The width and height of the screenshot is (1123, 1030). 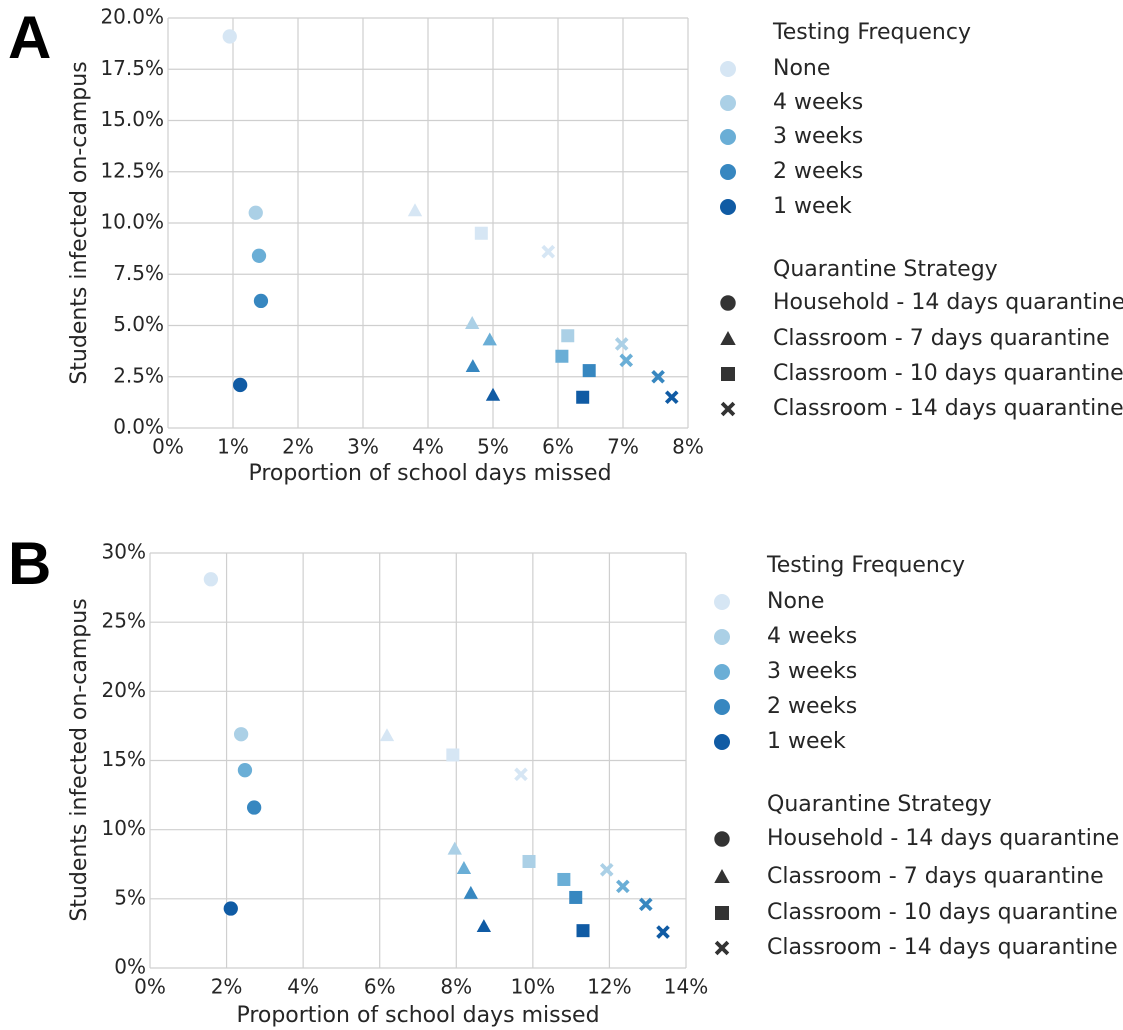 What do you see at coordinates (948, 373) in the screenshot?
I see `legend-label: Classroom - 10 days quarantine` at bounding box center [948, 373].